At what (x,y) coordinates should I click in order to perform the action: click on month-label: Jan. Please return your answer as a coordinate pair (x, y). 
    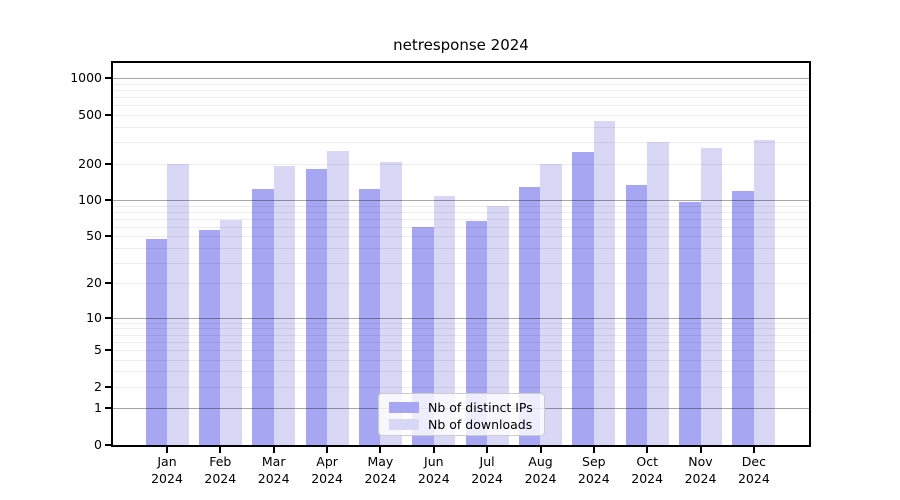
    Looking at the image, I should click on (167, 461).